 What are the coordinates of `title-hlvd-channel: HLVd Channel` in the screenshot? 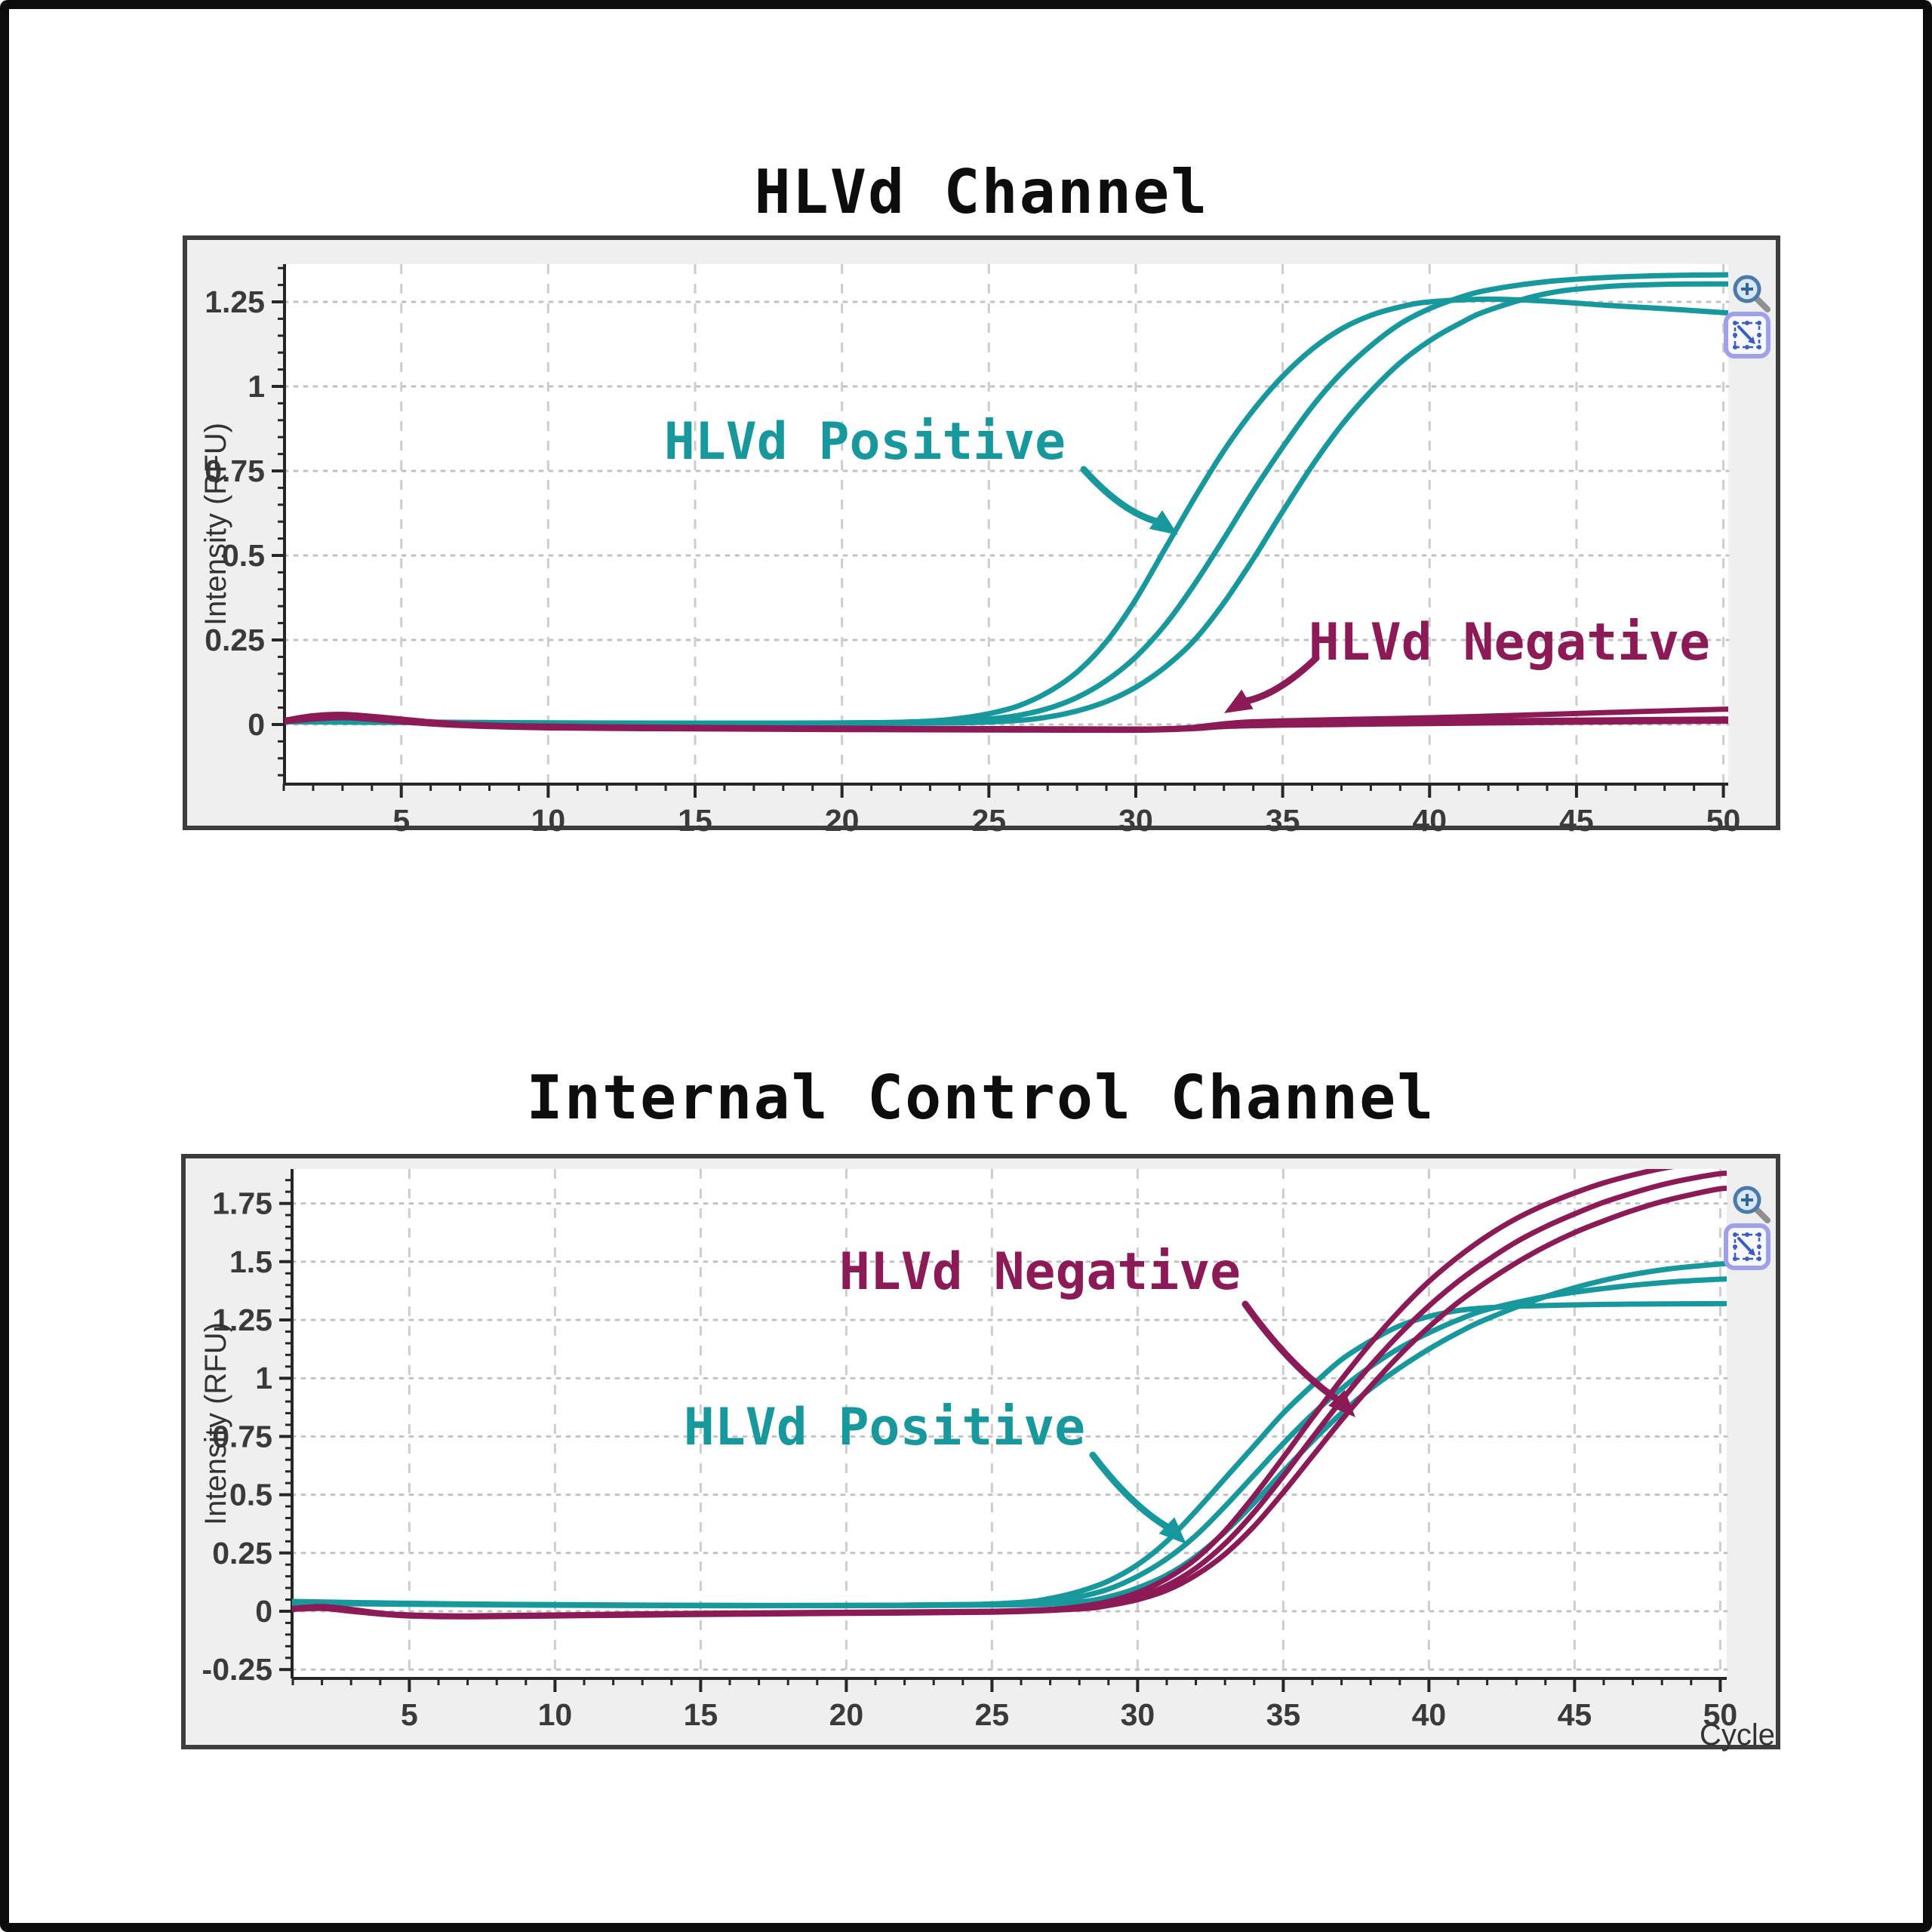 It's located at (981, 192).